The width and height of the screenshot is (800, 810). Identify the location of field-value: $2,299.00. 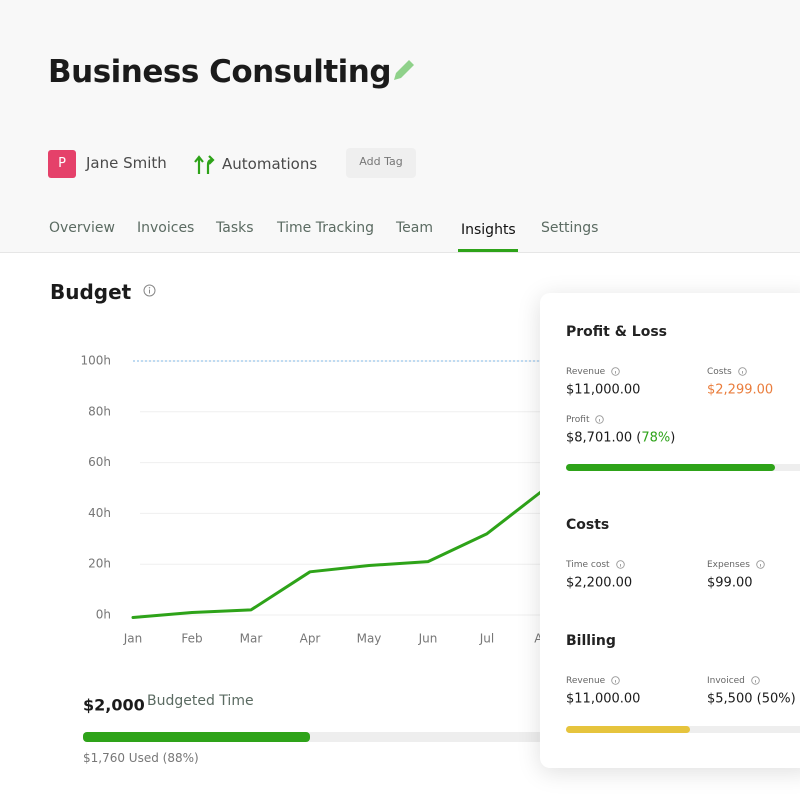
(740, 390).